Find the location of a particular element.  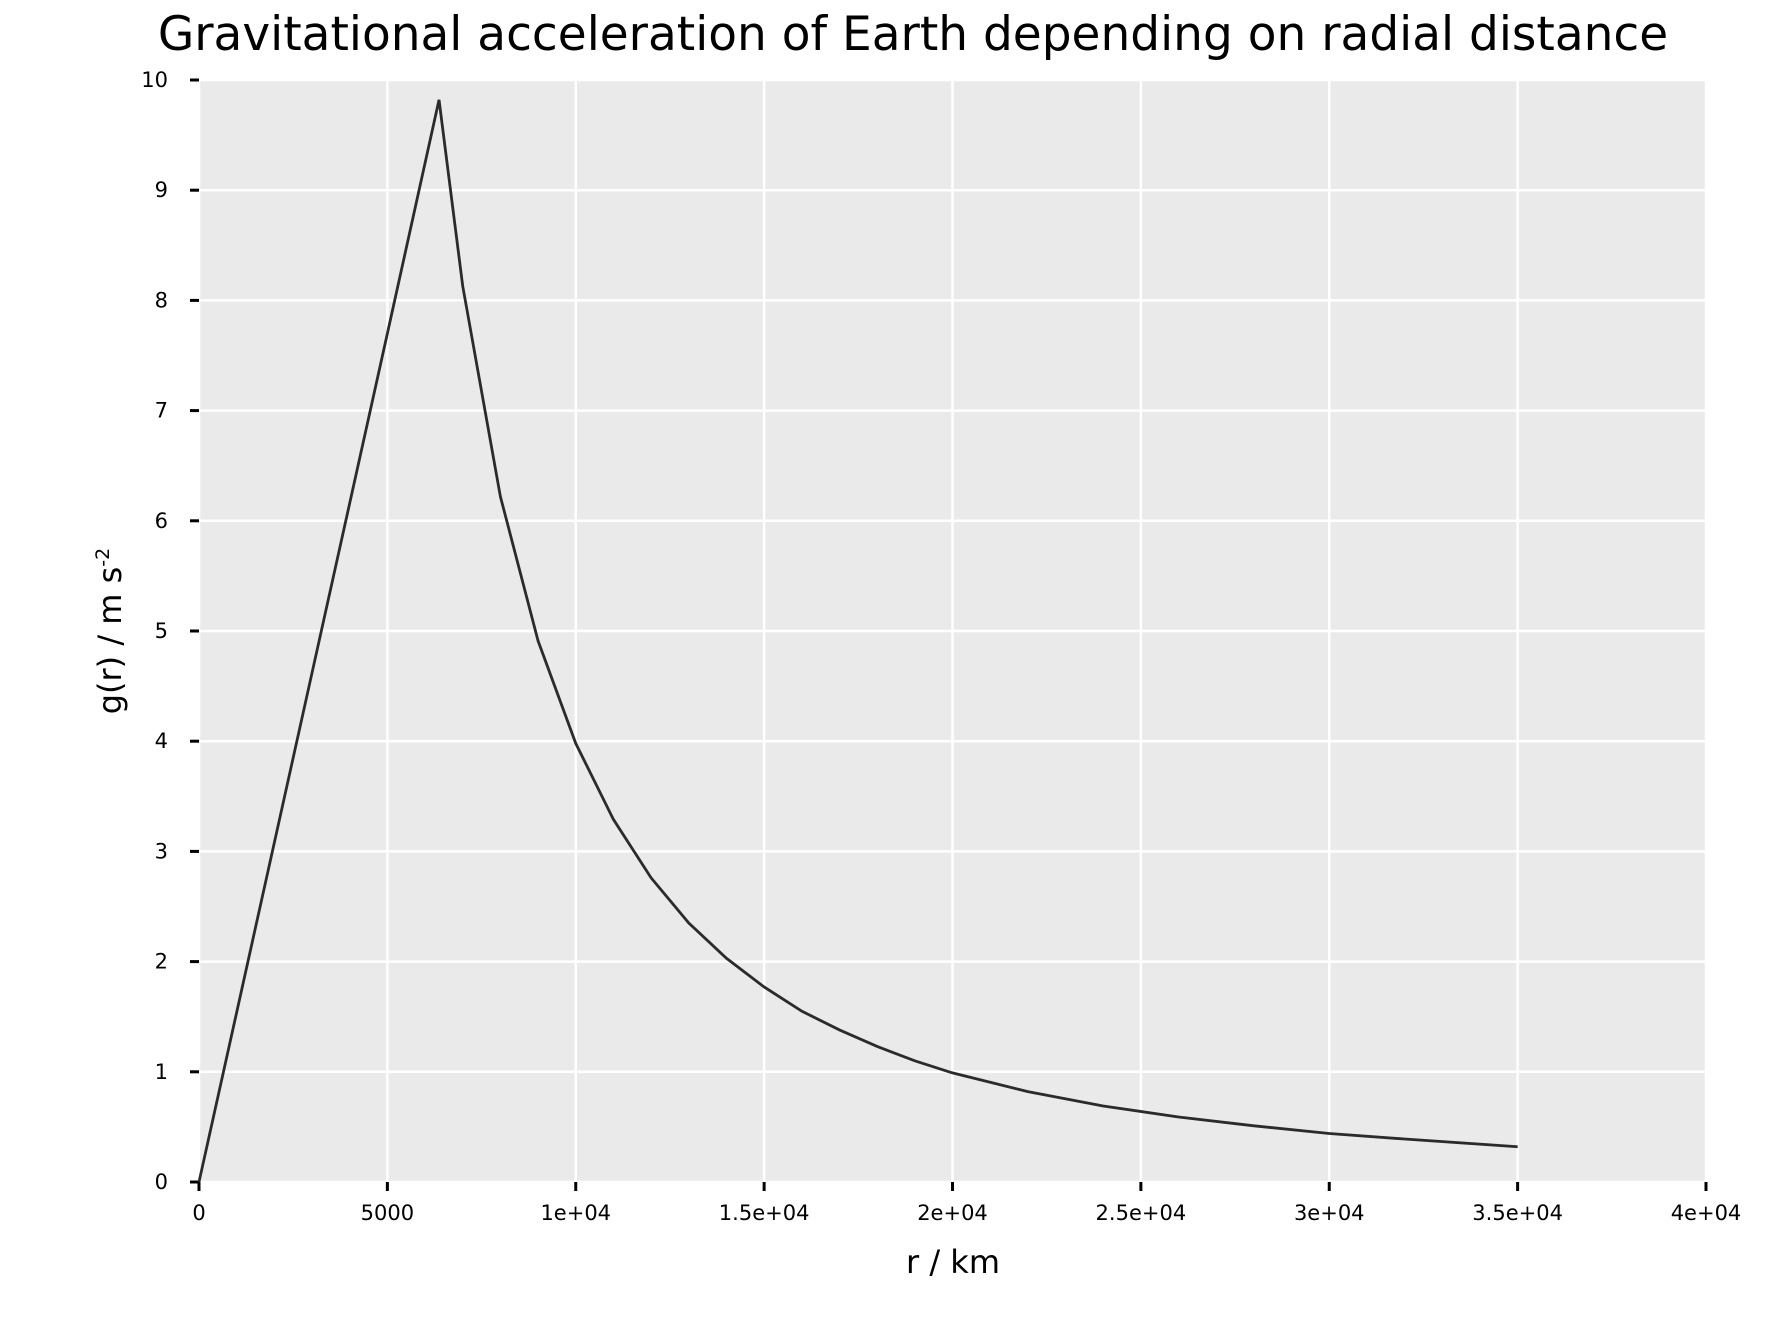

y-tick-label: 4 is located at coordinates (161, 741).